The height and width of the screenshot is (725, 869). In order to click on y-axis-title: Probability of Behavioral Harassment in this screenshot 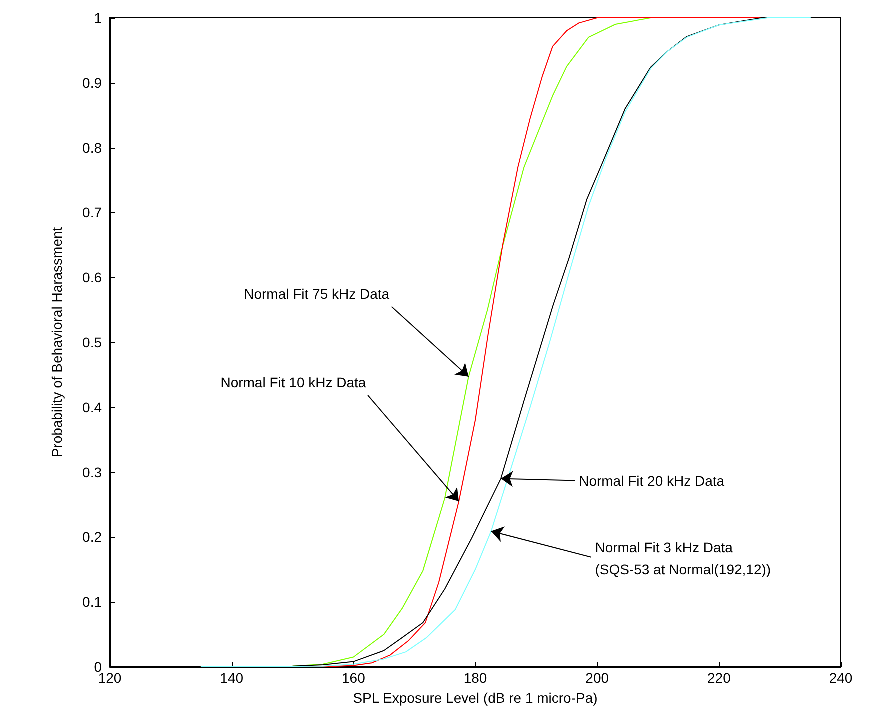, I will do `click(57, 342)`.